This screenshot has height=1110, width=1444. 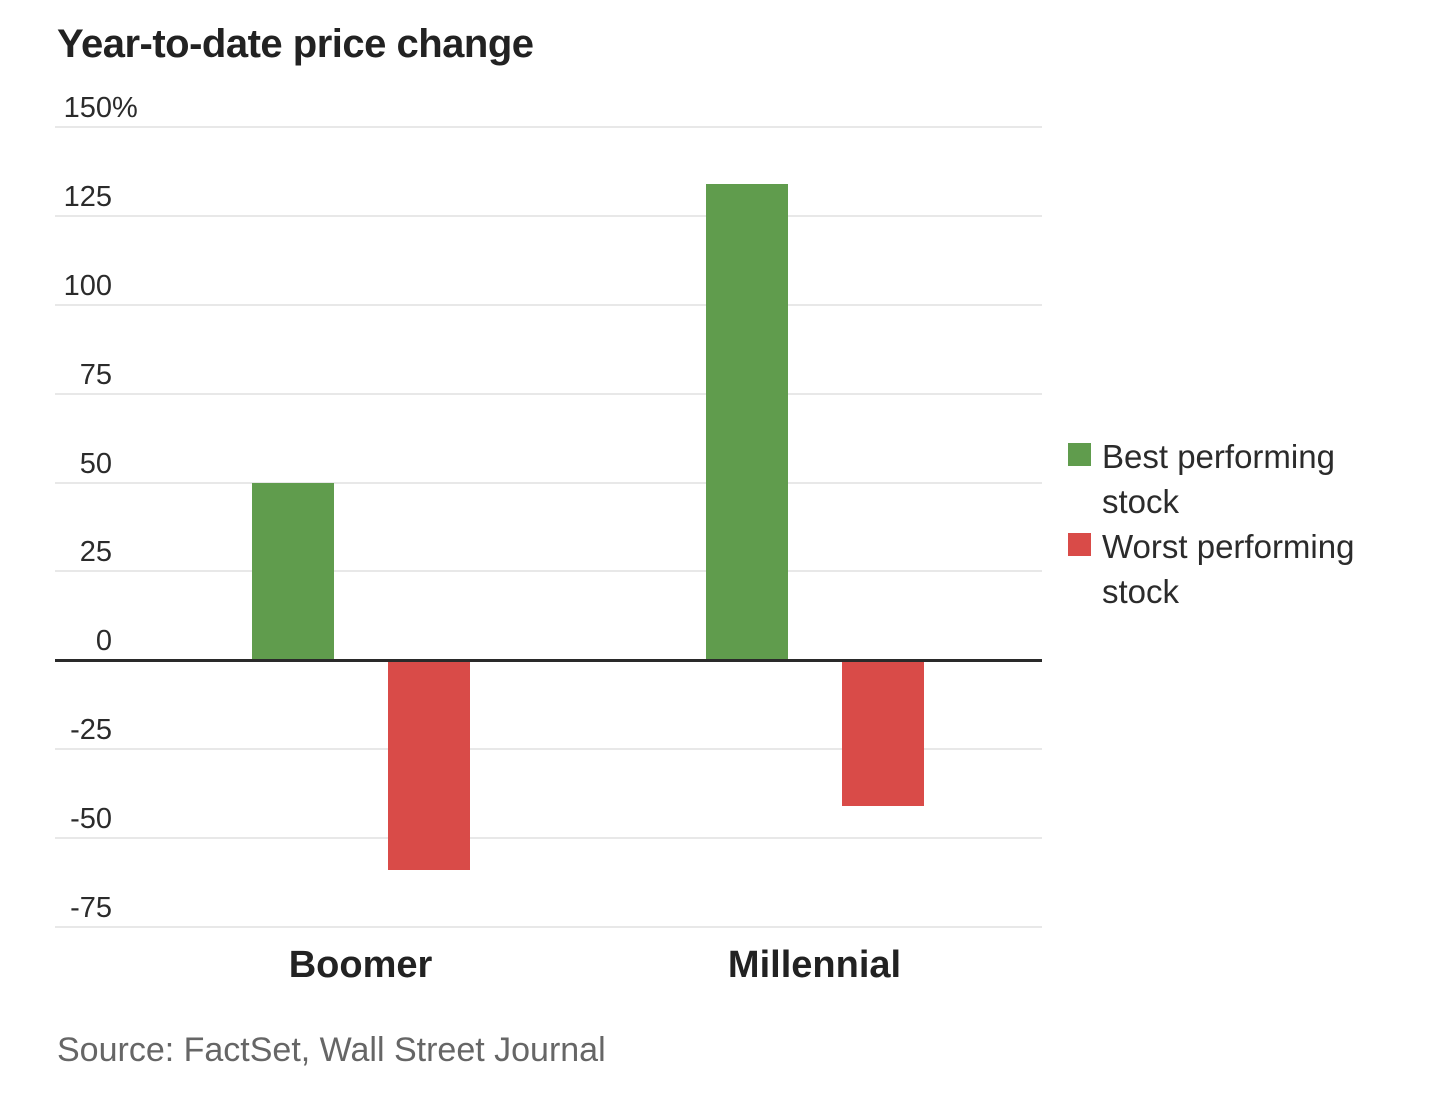 I want to click on legend-swatch-best, so click(x=1079, y=454).